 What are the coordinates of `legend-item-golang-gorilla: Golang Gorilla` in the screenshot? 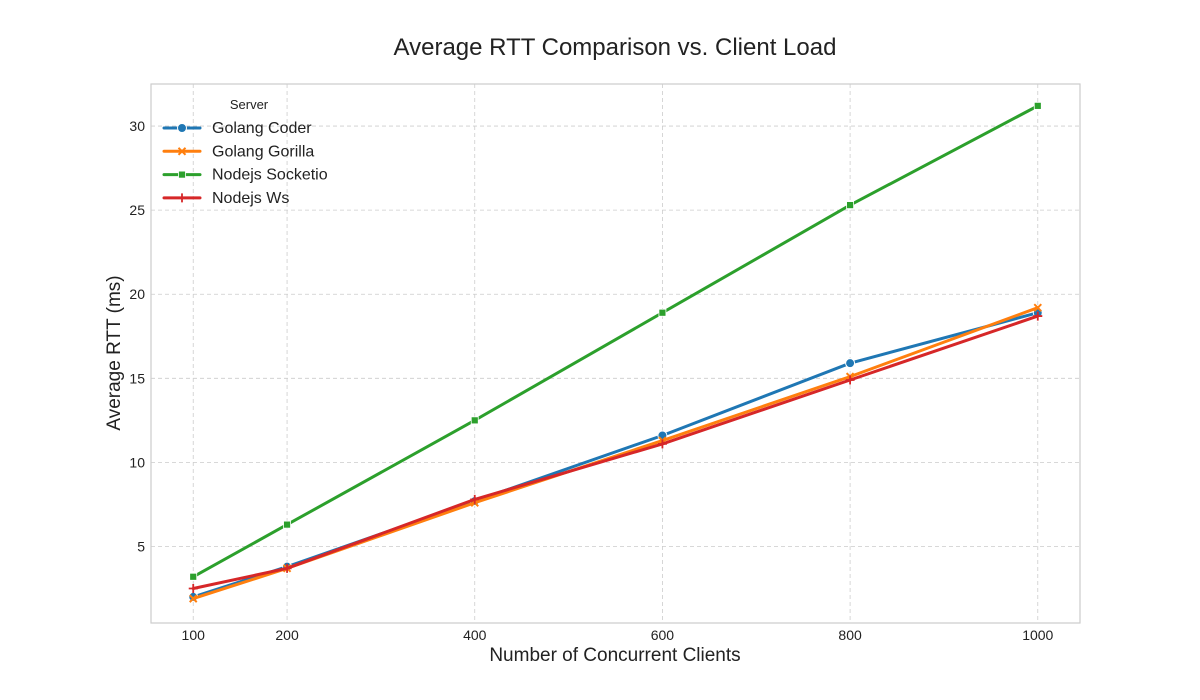 It's located at (238, 151).